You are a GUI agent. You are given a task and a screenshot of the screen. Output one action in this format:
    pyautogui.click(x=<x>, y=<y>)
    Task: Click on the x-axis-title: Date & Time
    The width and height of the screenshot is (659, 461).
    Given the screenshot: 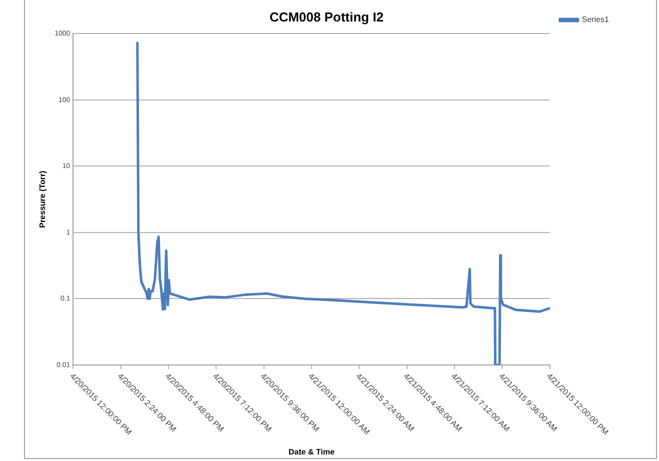 What is the action you would take?
    pyautogui.click(x=312, y=451)
    